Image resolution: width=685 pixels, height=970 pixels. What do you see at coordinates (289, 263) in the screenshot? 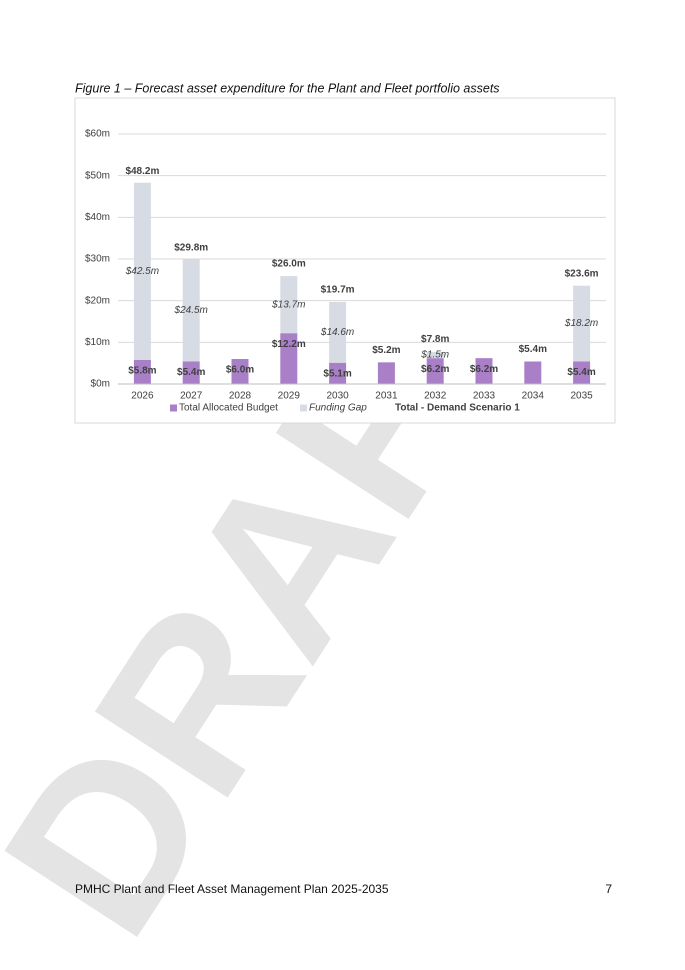
I see `total-label: $26.0m` at bounding box center [289, 263].